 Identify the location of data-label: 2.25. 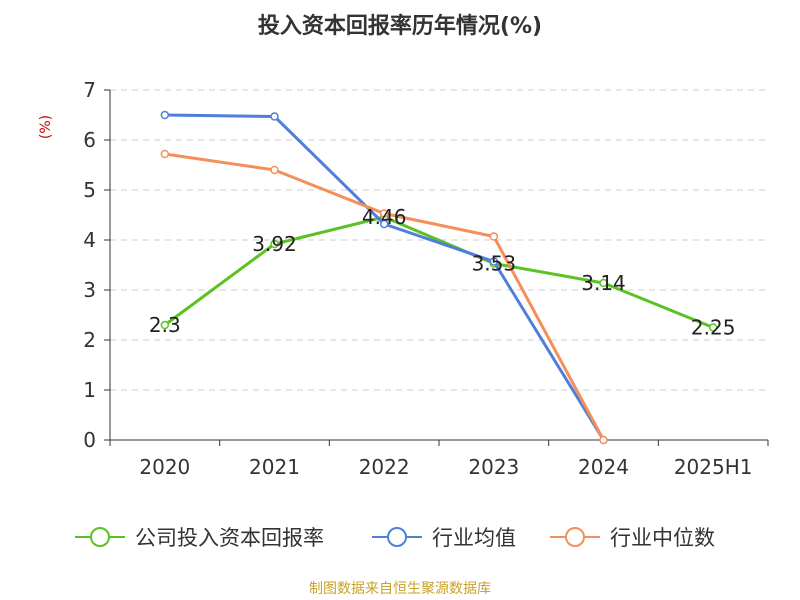
(713, 328).